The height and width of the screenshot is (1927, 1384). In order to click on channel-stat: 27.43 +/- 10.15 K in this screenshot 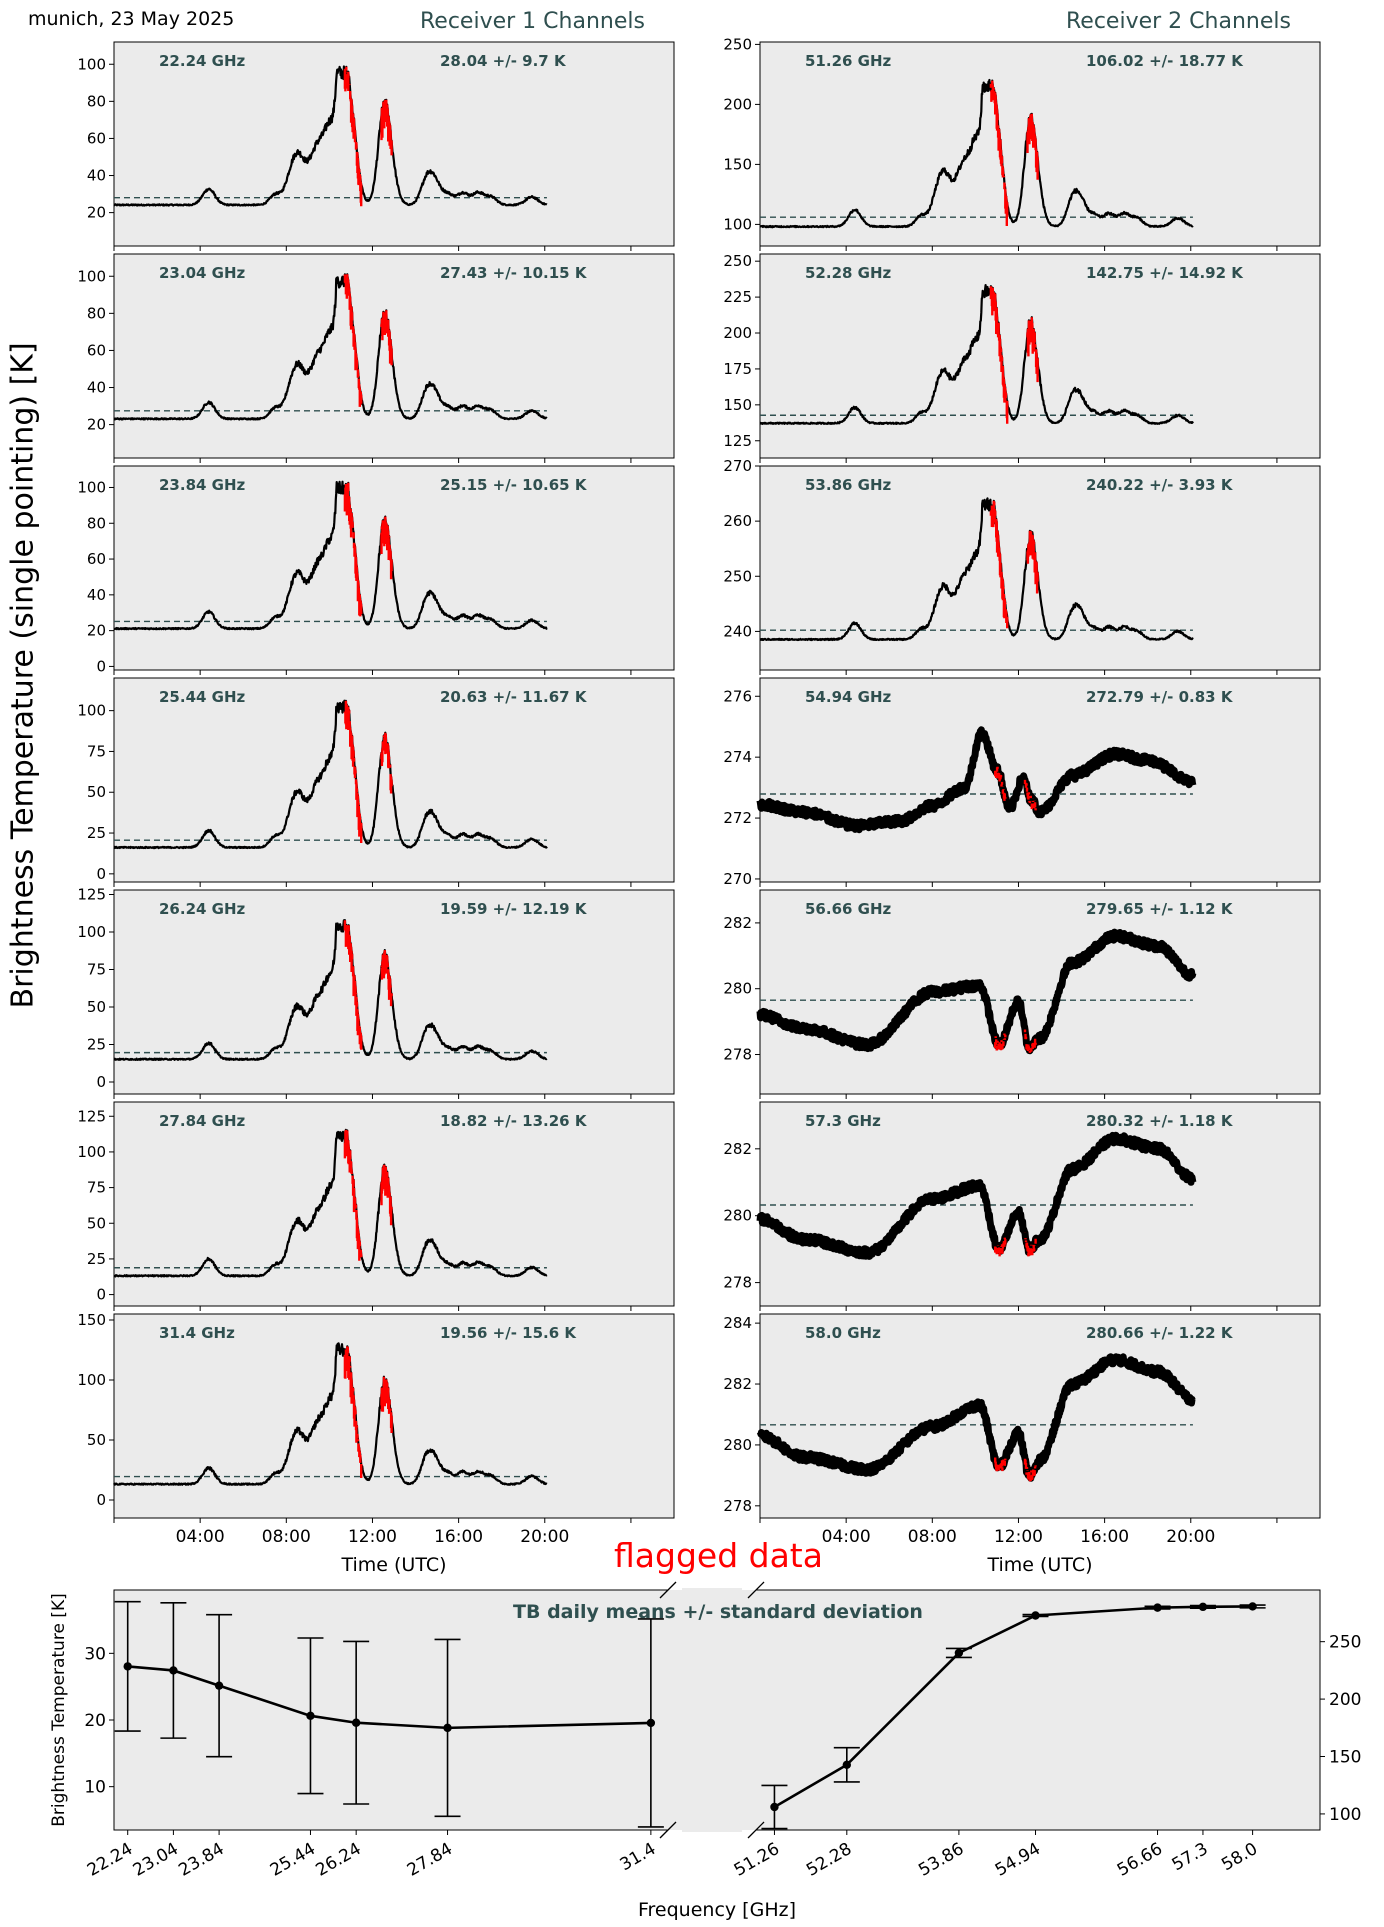, I will do `click(514, 273)`.